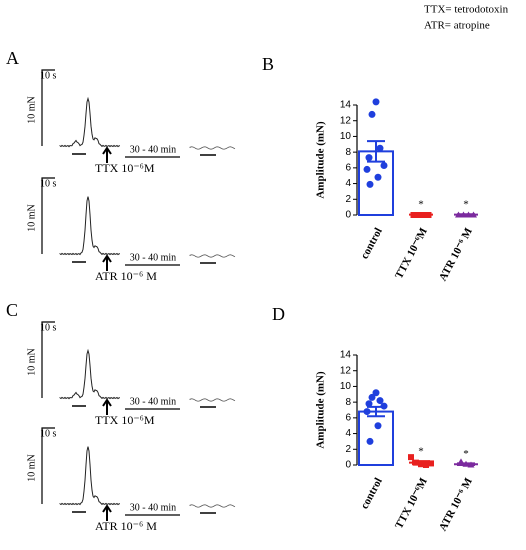 Image resolution: width=526 pixels, height=550 pixels. What do you see at coordinates (278, 314) in the screenshot?
I see `panel-label: D` at bounding box center [278, 314].